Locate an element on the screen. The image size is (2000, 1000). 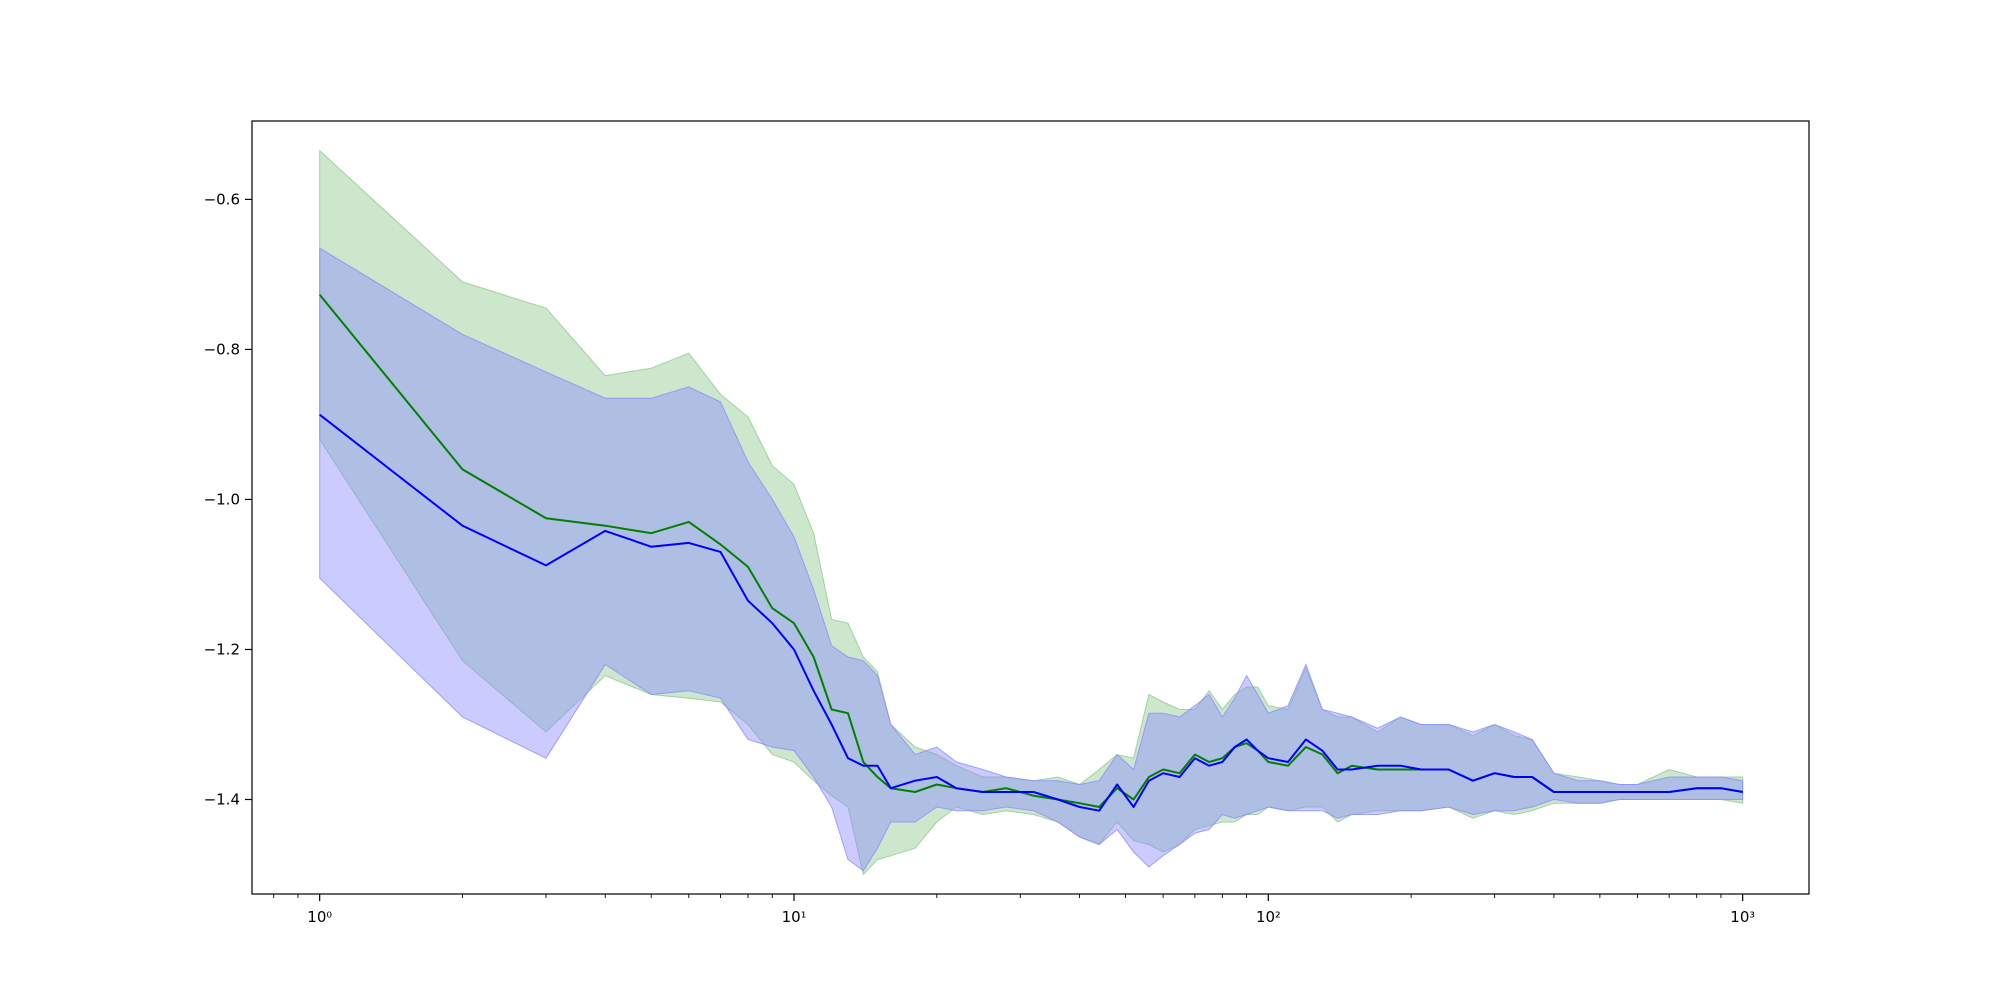
y-axis: −0.6 −0.8 −1.0 −1.2 −1.4 is located at coordinates (228, 499).